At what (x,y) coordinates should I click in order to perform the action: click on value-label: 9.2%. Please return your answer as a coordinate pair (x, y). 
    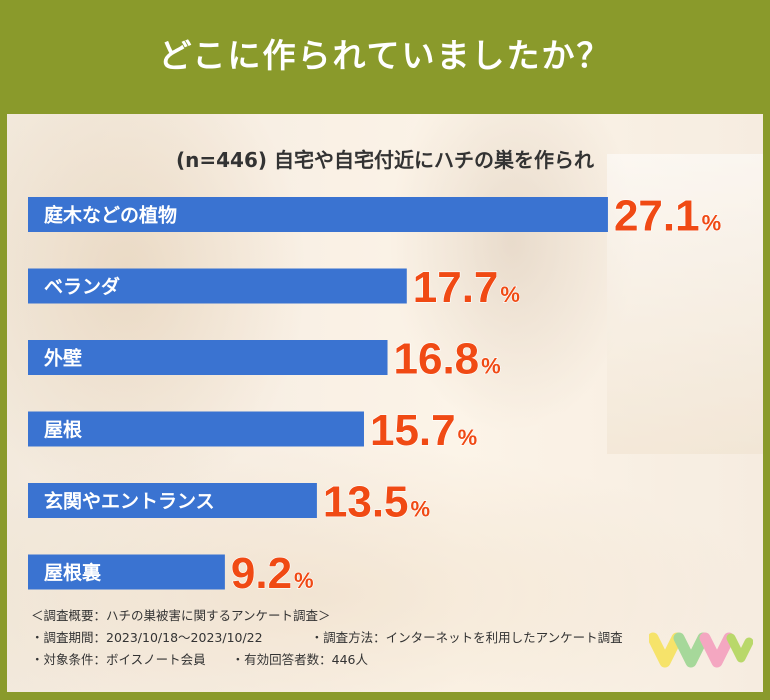
    Looking at the image, I should click on (272, 573).